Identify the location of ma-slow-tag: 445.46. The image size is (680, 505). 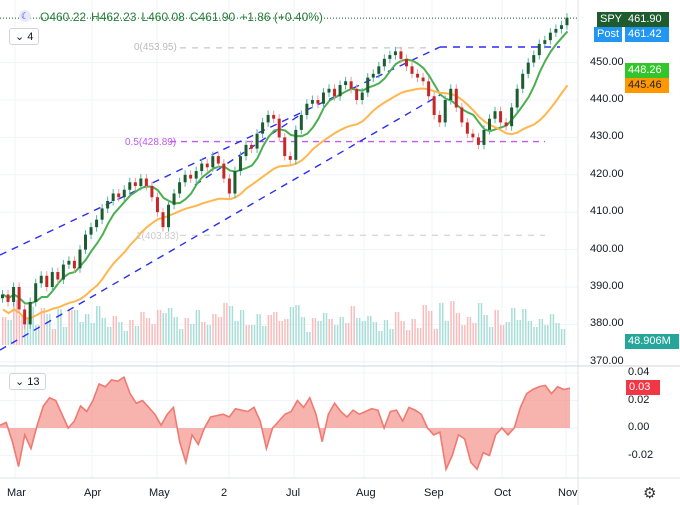
(647, 85).